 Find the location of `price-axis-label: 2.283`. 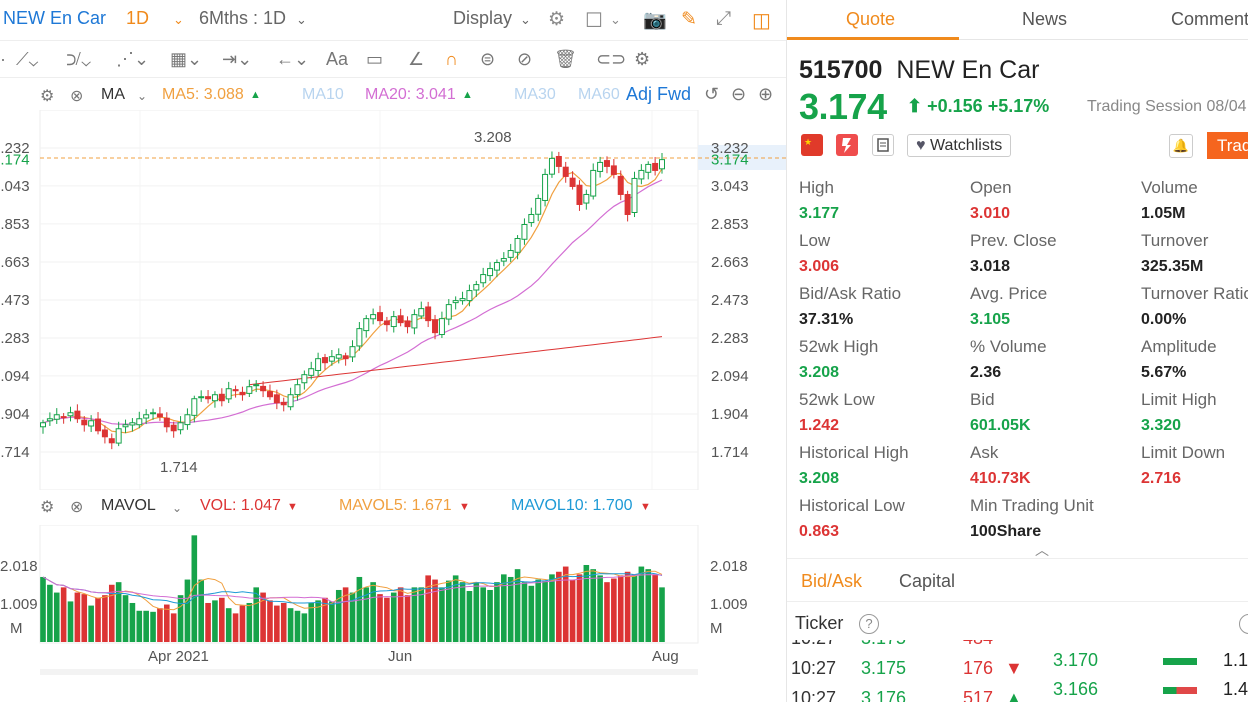

price-axis-label: 2.283 is located at coordinates (730, 338).